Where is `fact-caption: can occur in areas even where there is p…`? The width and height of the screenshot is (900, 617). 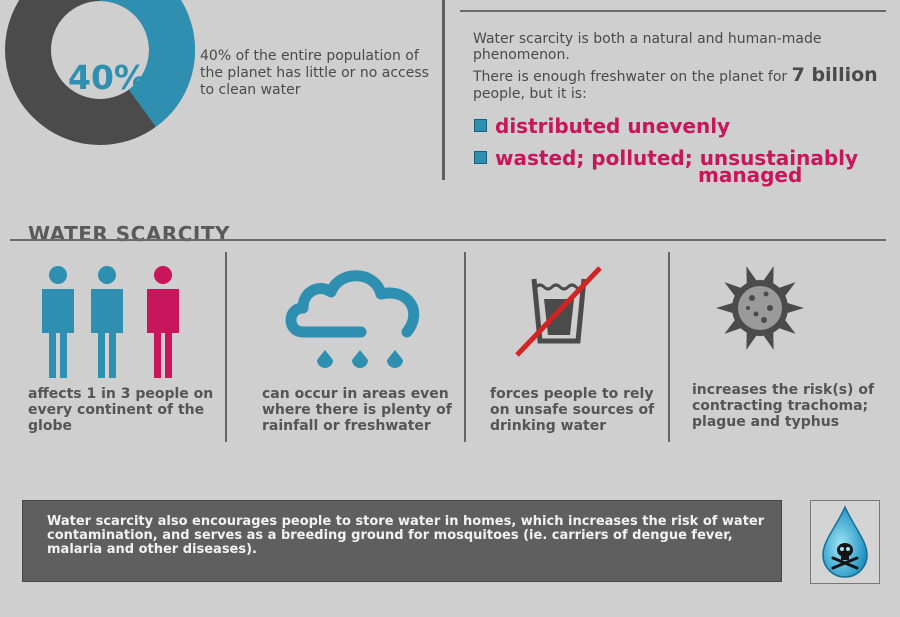
fact-caption: can occur in areas even where there is p… is located at coordinates (357, 410).